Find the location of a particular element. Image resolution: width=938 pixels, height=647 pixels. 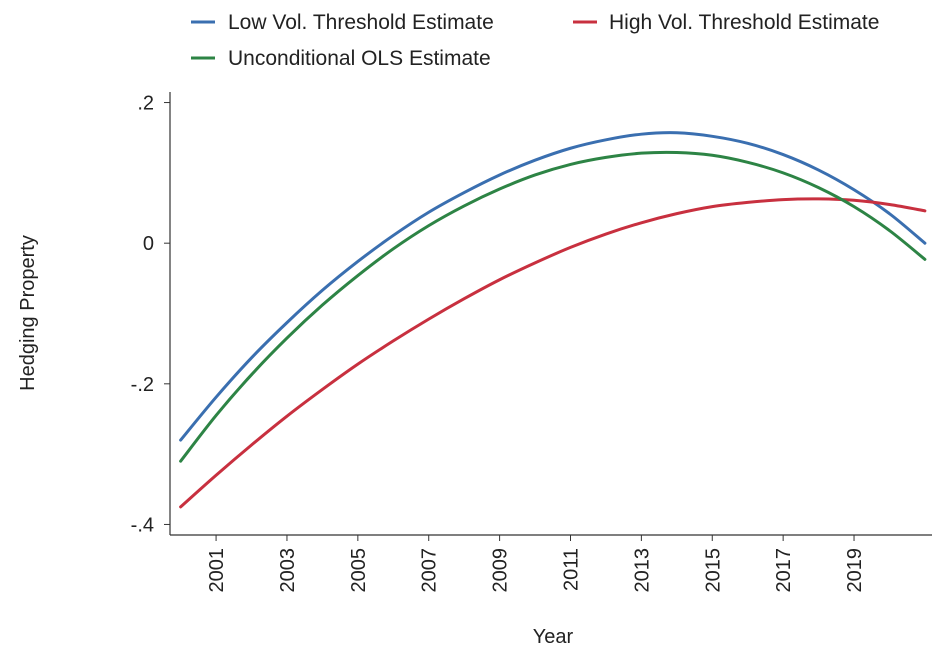

x-tick-label: 2017 is located at coordinates (784, 570).